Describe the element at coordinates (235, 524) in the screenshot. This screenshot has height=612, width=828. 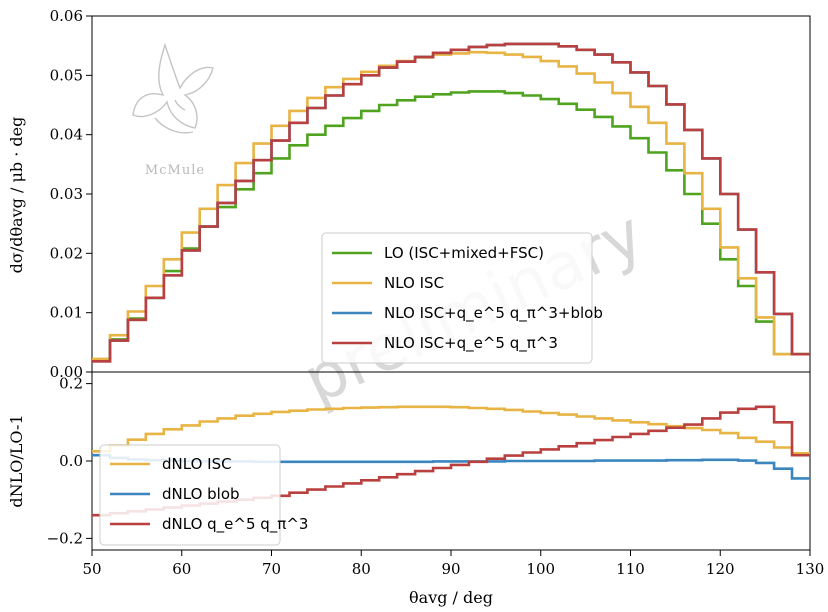
I see `bottom-legend-label: dNLO q_e^5 q_π^3` at that location.